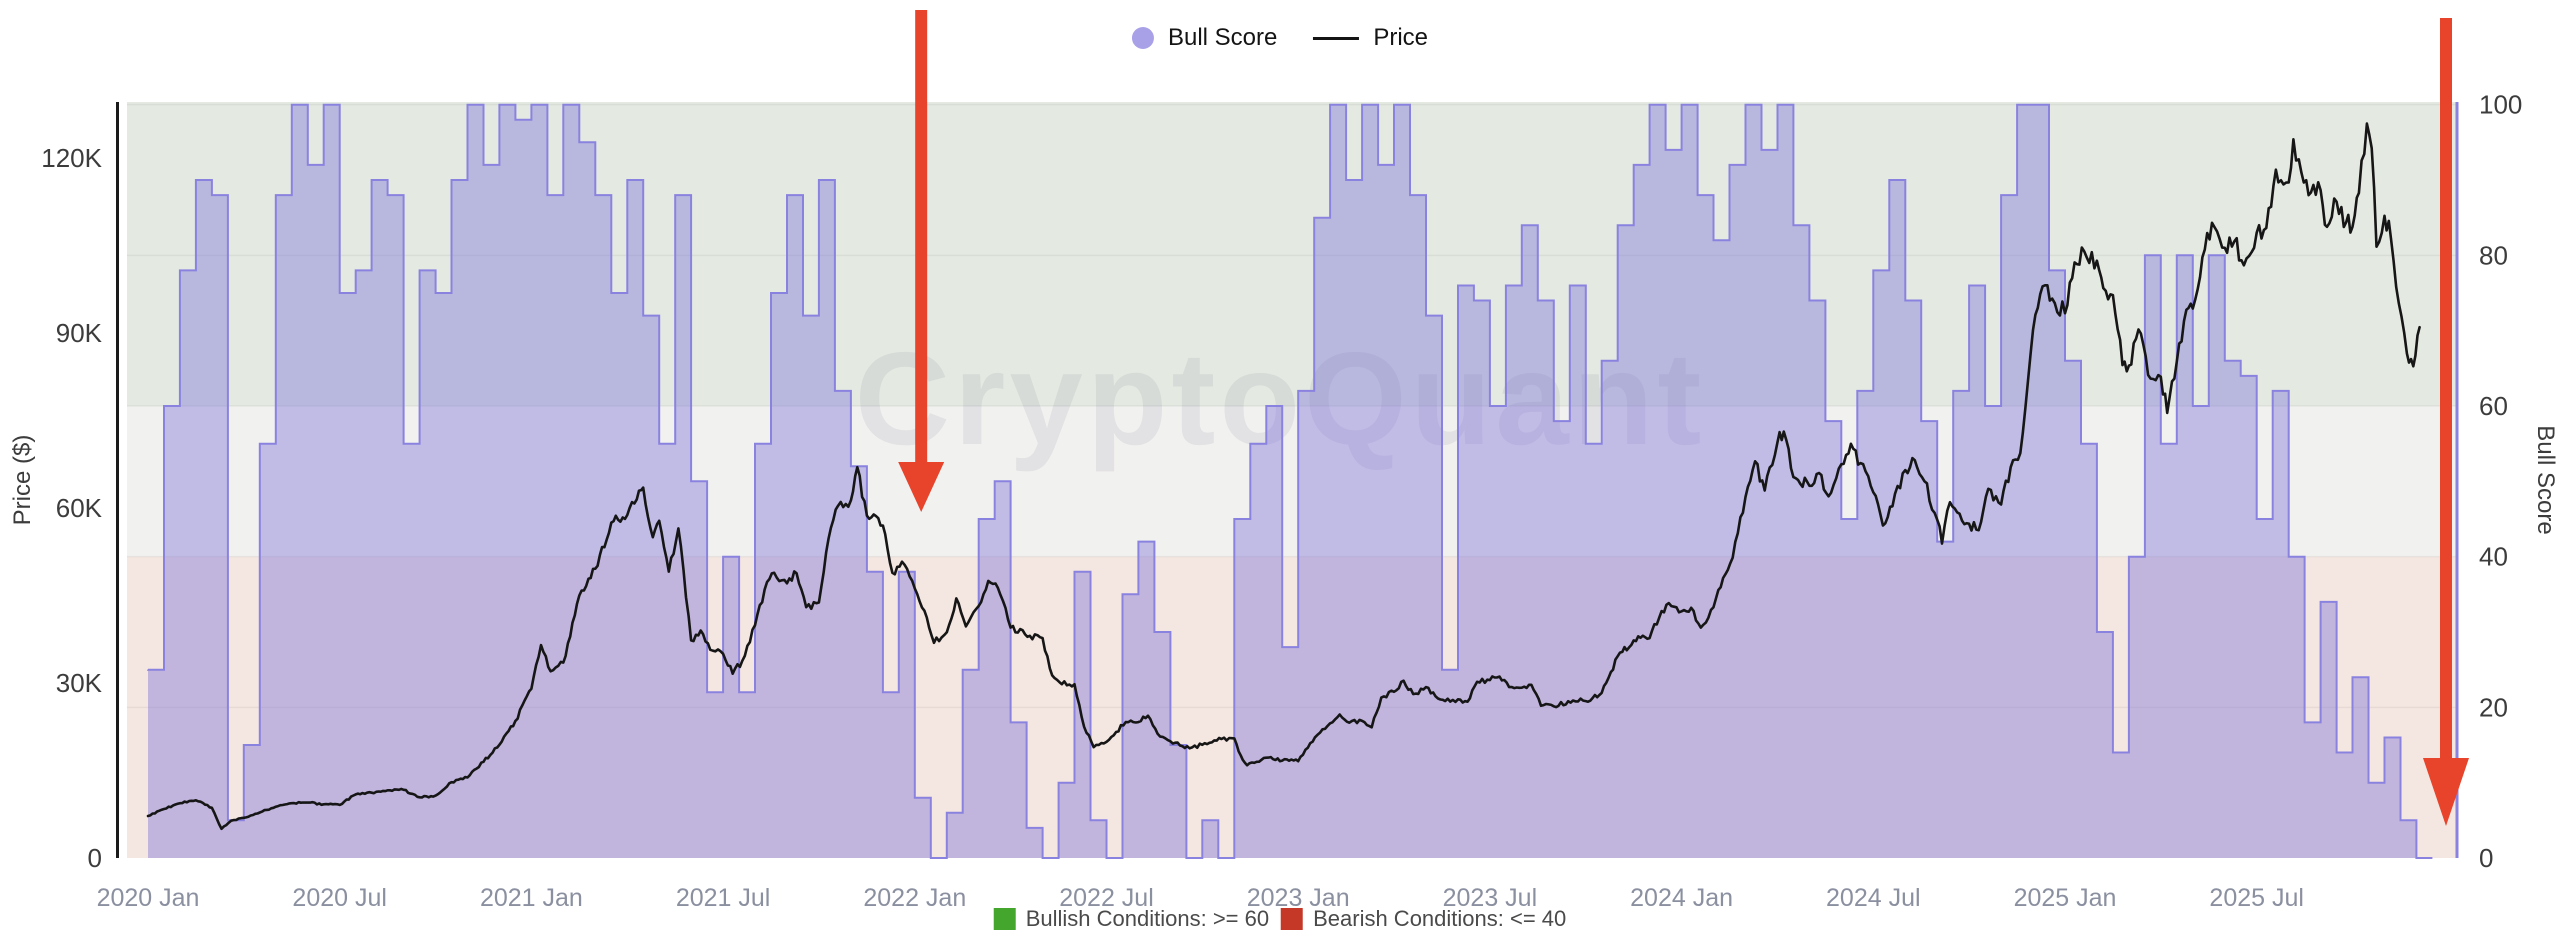  I want to click on bullish-square-icon, so click(1004, 919).